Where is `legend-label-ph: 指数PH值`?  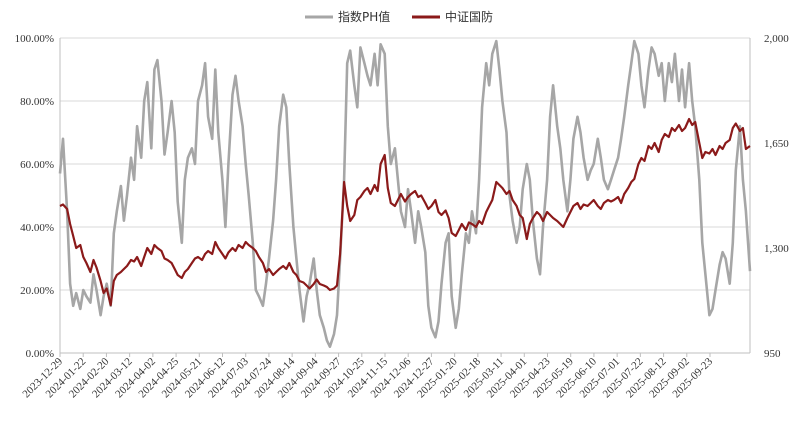 legend-label-ph: 指数PH值 is located at coordinates (364, 16).